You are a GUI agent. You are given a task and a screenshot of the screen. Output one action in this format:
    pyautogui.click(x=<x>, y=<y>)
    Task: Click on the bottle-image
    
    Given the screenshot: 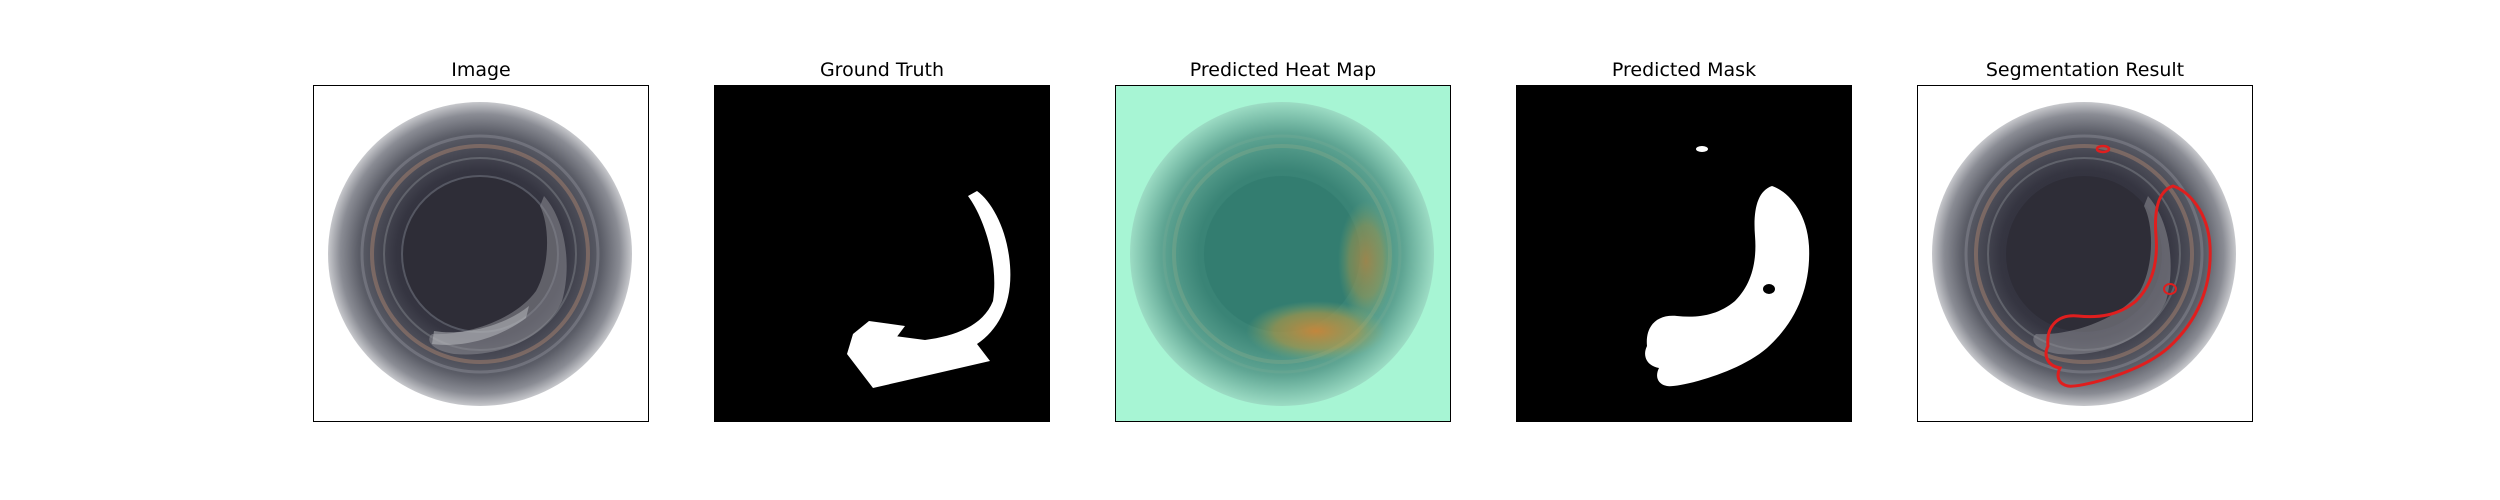 What is the action you would take?
    pyautogui.click(x=481, y=253)
    